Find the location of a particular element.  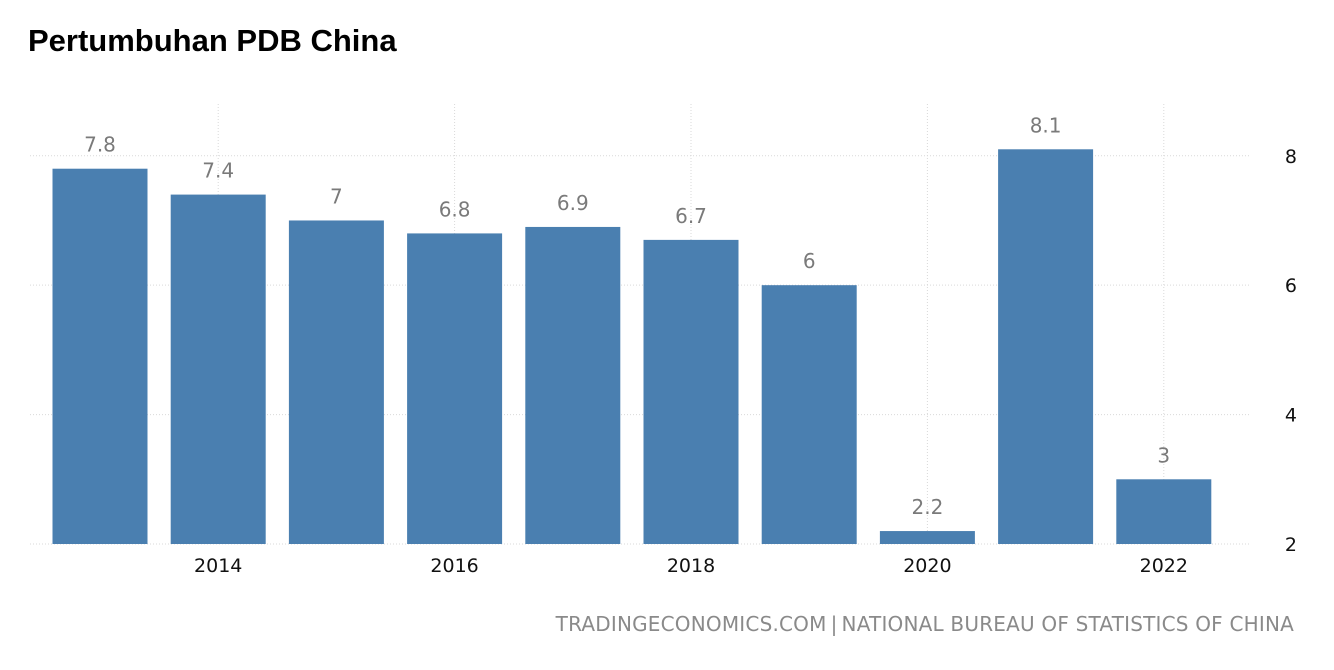

data-label-2017: 6.9 is located at coordinates (573, 203).